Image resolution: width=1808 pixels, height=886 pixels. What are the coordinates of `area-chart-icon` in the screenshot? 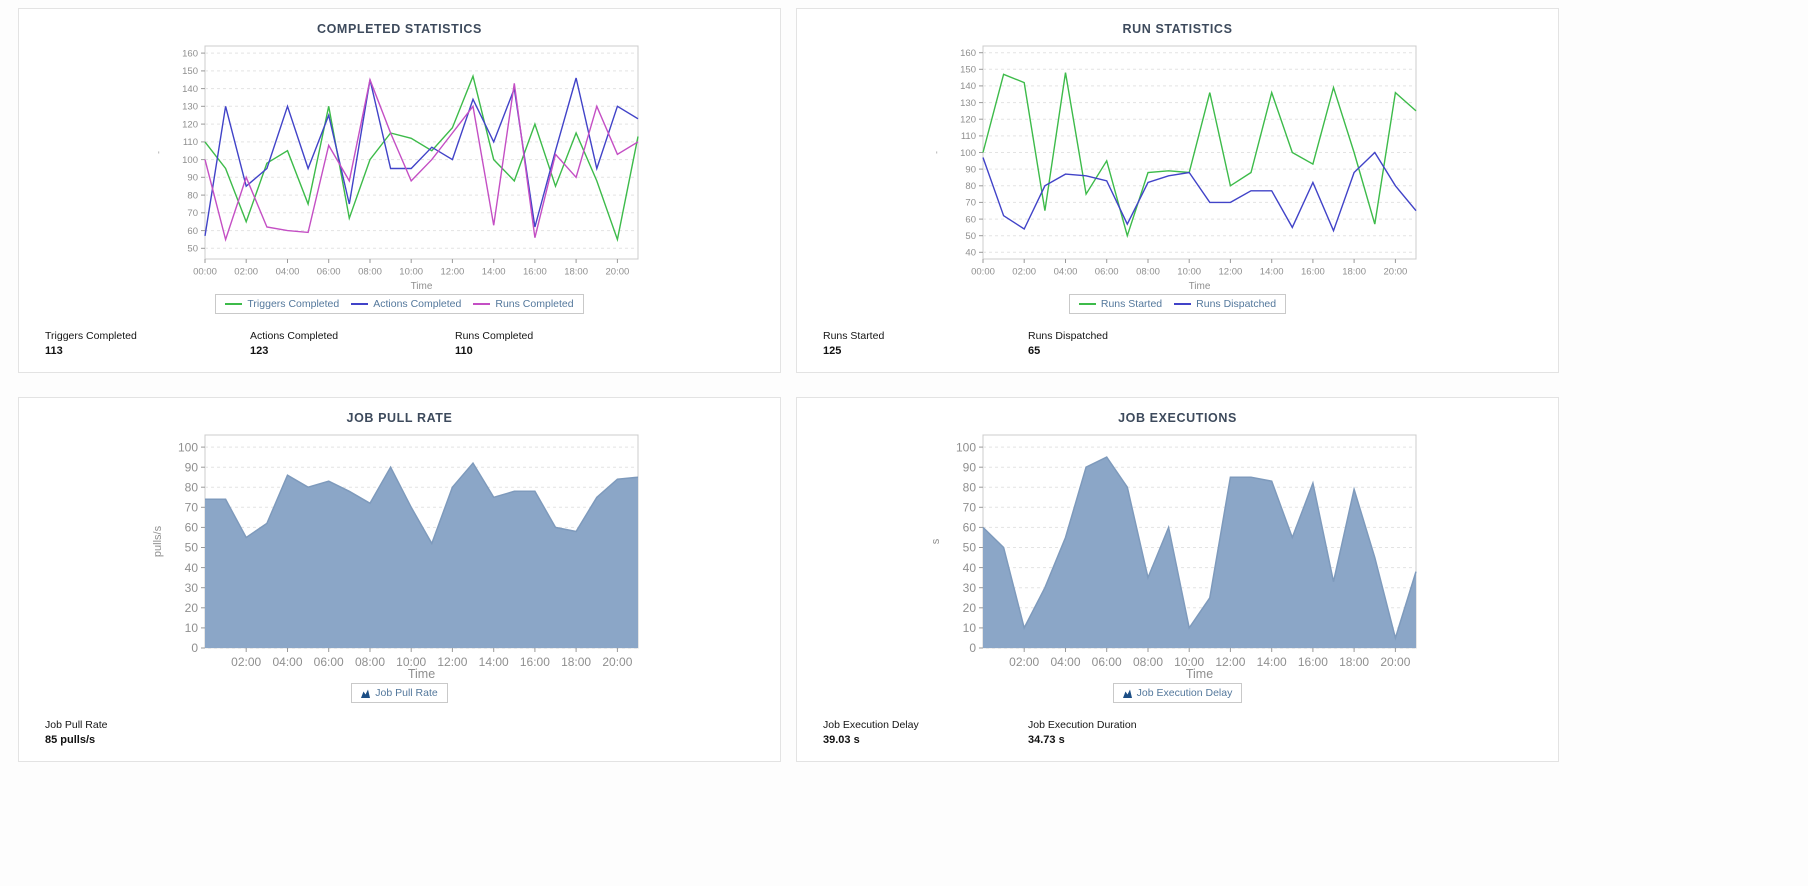 It's located at (366, 693).